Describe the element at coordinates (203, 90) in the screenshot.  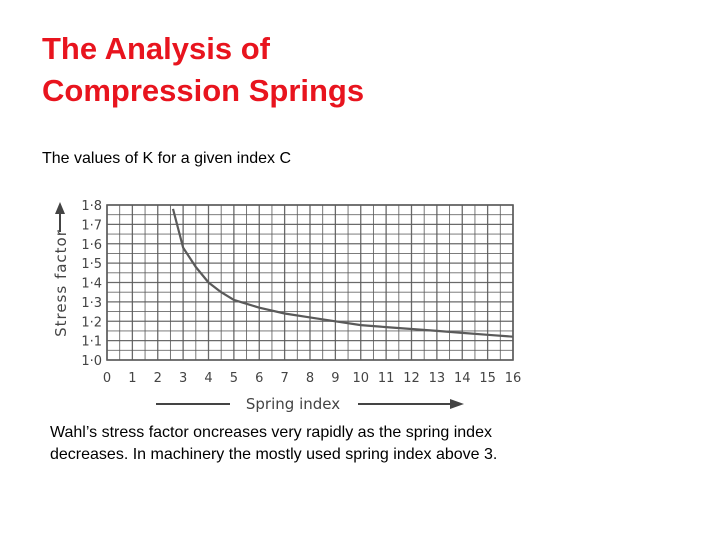
I see `title-line-2: Compression Springs` at that location.